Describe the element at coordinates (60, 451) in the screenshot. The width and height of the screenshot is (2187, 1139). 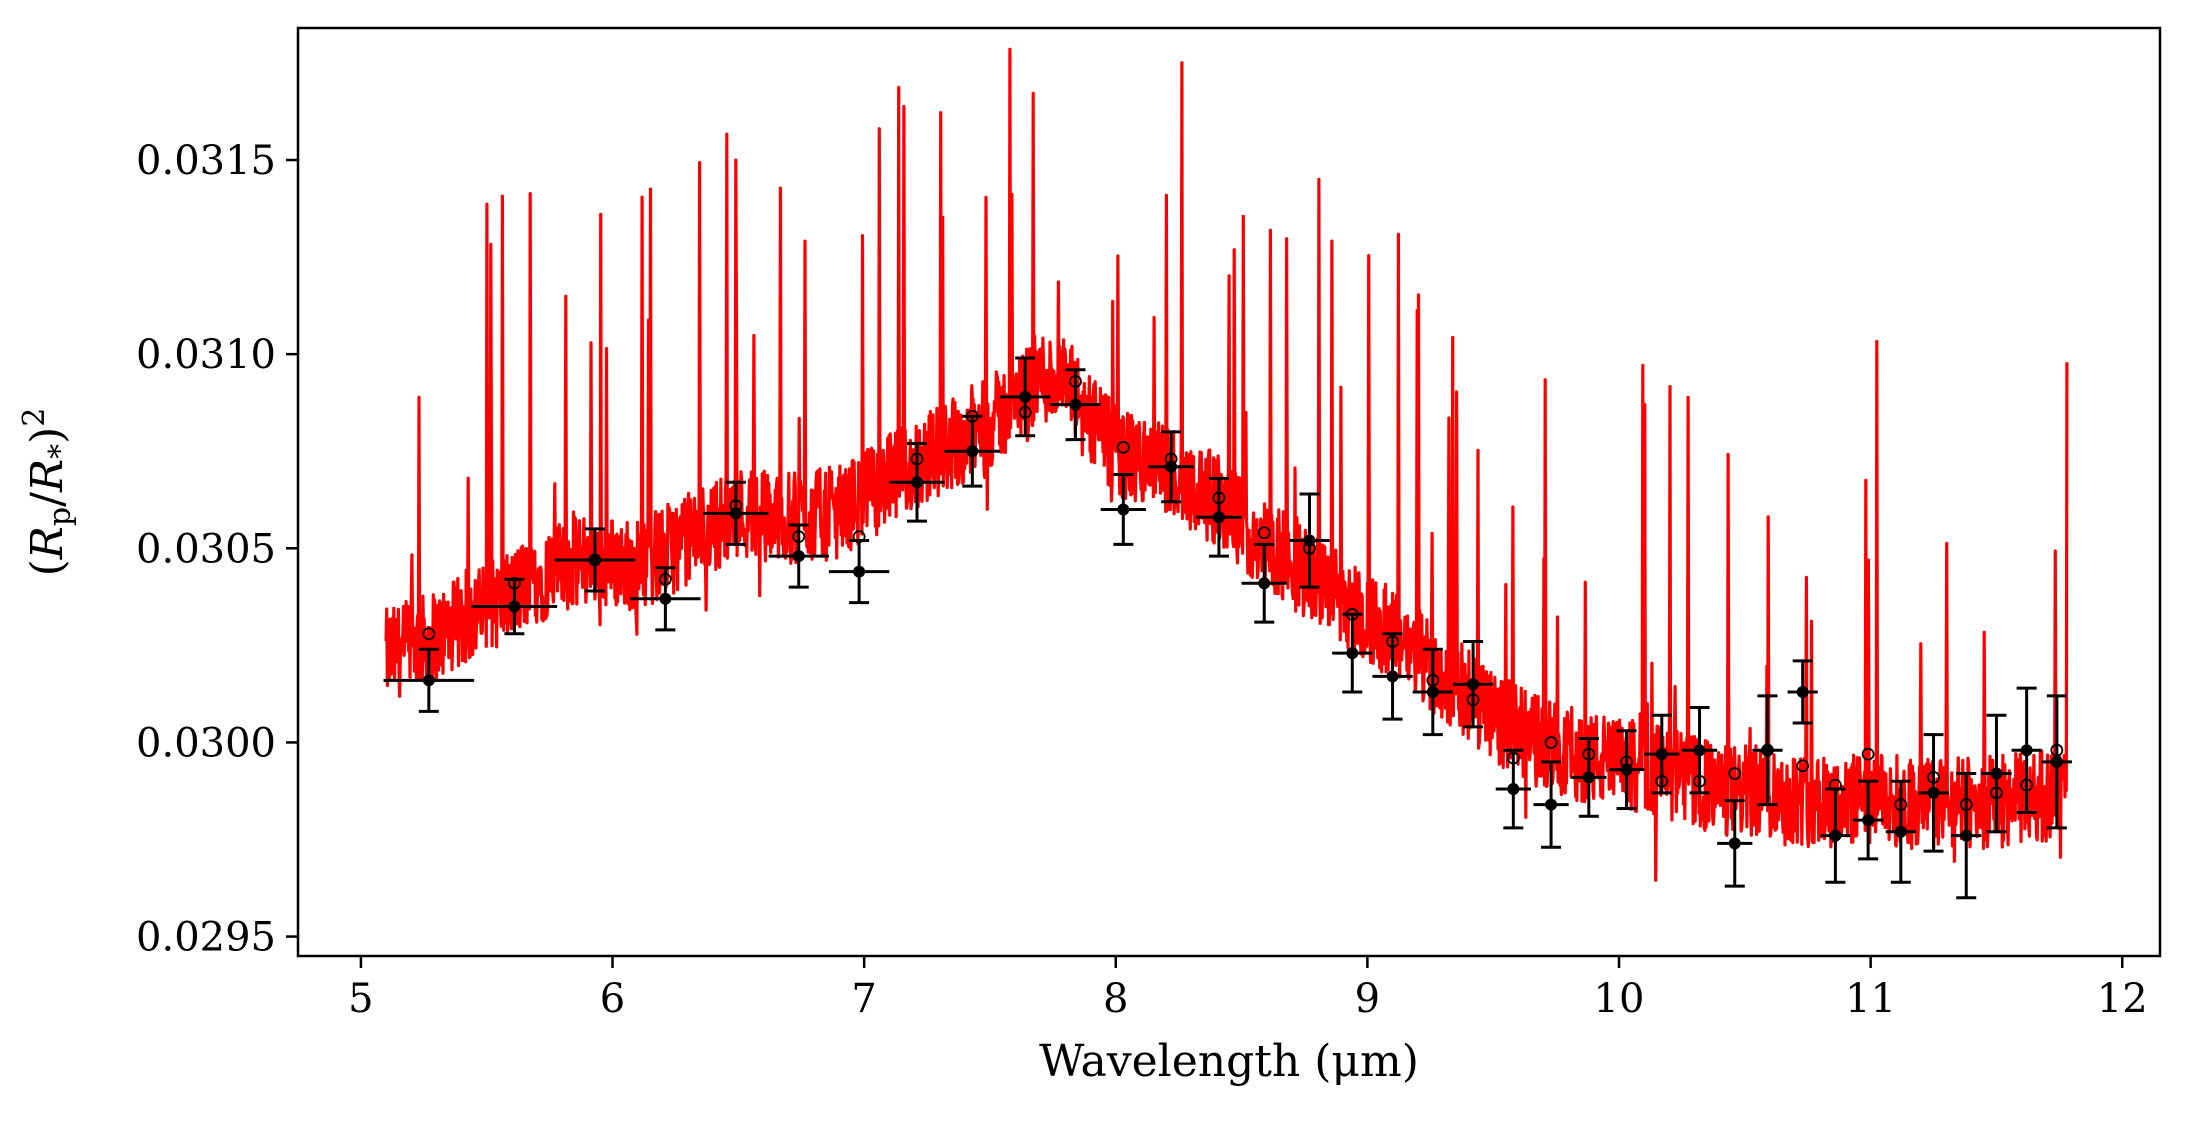
I see `y-label-star-sub: *` at that location.